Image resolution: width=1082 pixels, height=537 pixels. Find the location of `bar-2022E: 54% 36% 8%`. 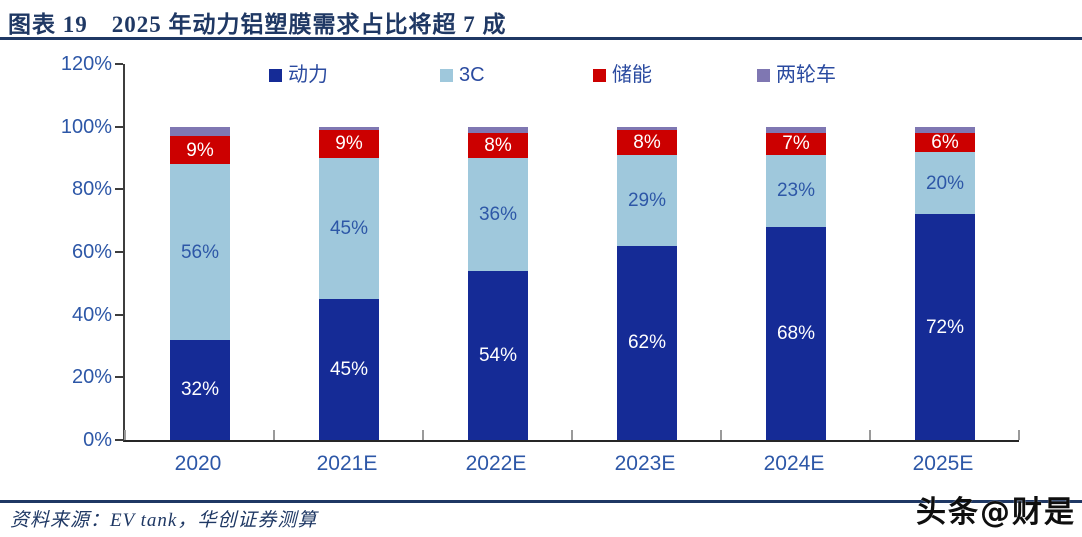

bar-2022E: 54% 36% 8% is located at coordinates (498, 283).